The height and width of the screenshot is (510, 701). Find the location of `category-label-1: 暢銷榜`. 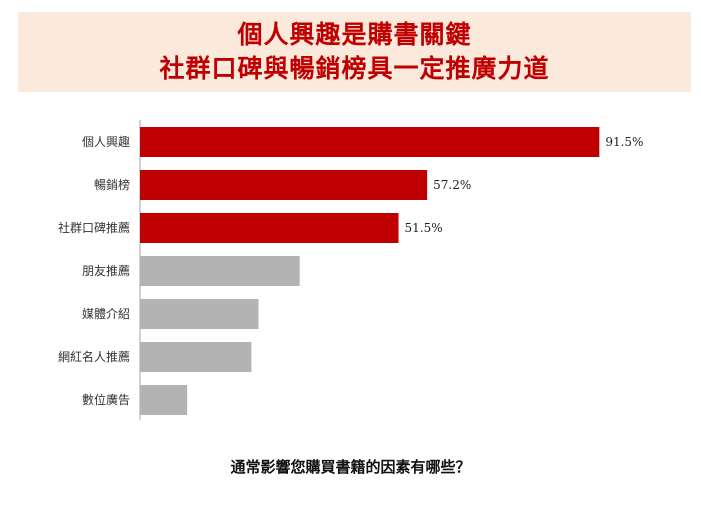

category-label-1: 暢銷榜 is located at coordinates (112, 184).